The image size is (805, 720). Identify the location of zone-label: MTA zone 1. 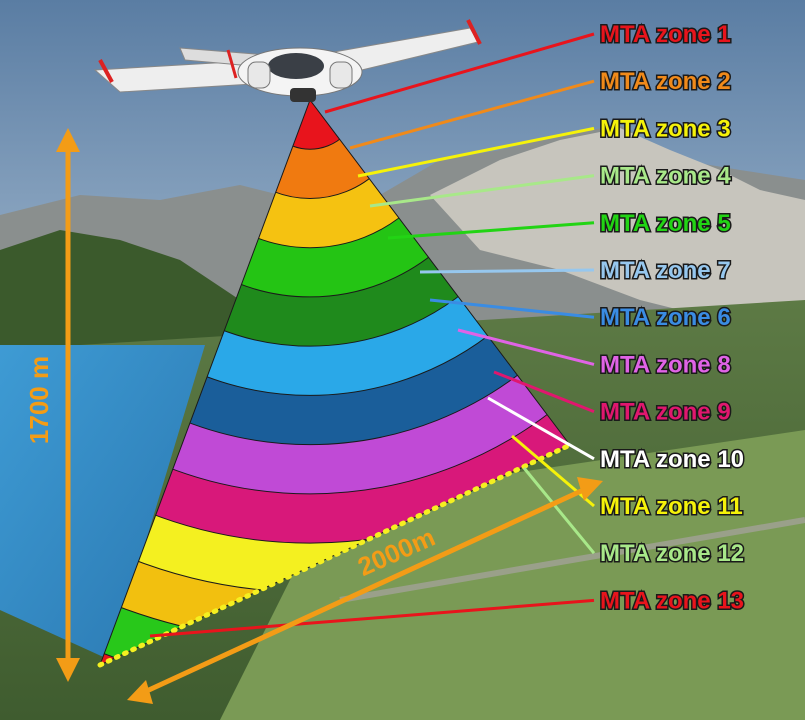
(665, 34).